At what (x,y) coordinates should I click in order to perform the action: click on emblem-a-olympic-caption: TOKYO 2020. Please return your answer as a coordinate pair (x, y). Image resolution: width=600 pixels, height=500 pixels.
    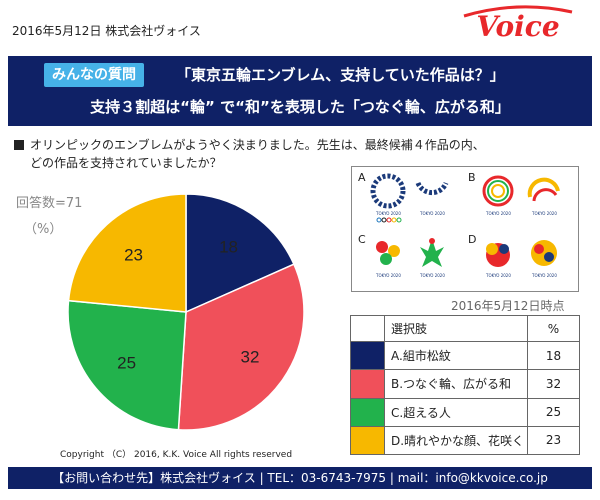
    Looking at the image, I should click on (388, 213).